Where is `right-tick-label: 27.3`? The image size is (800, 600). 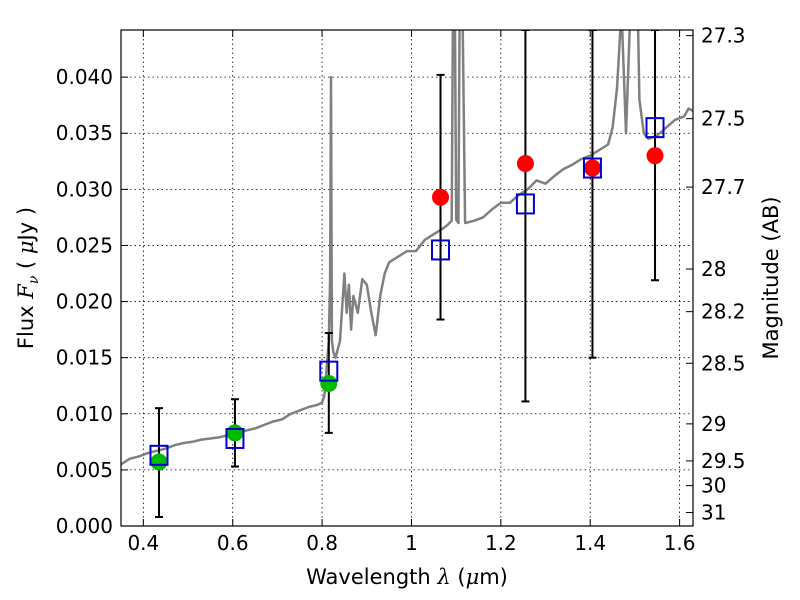
right-tick-label: 27.3 is located at coordinates (723, 36).